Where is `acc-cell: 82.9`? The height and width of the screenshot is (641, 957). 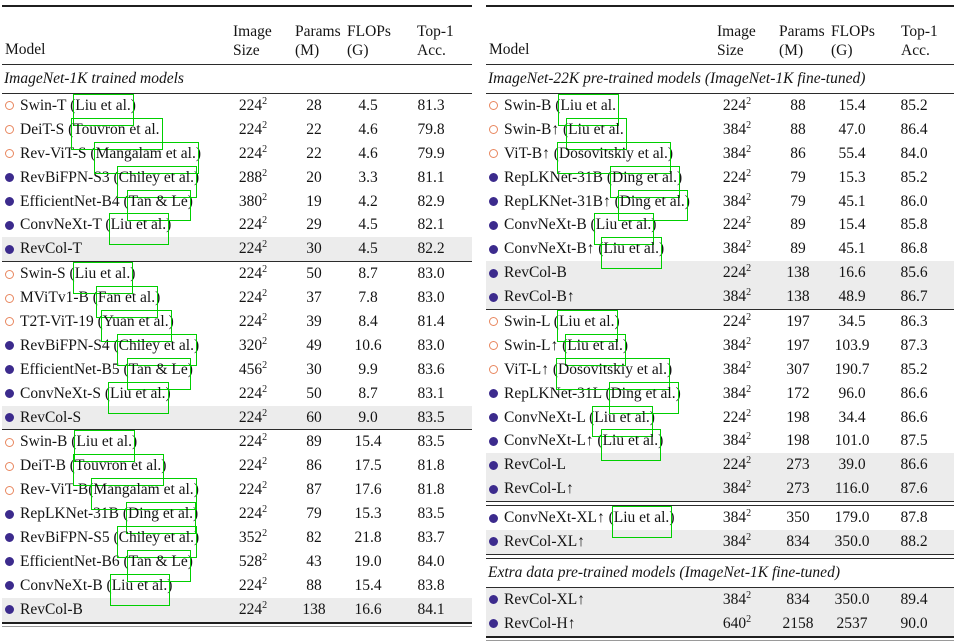 acc-cell: 82.9 is located at coordinates (431, 201).